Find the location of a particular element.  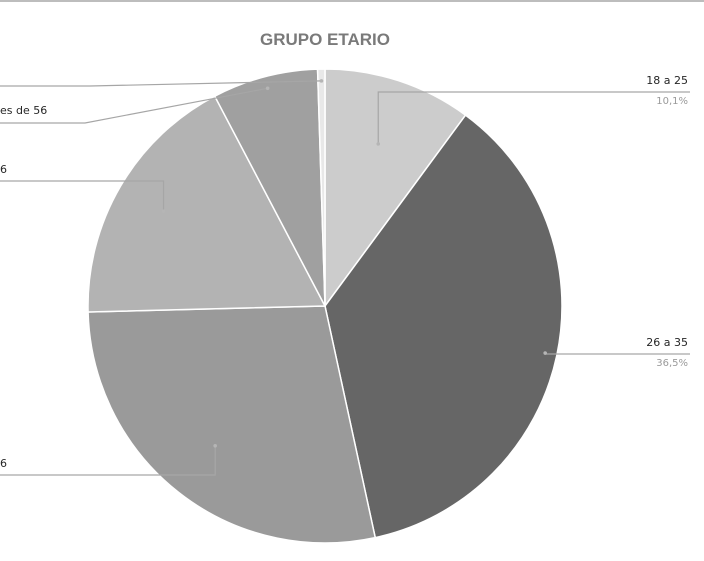

top-border is located at coordinates (352, 1).